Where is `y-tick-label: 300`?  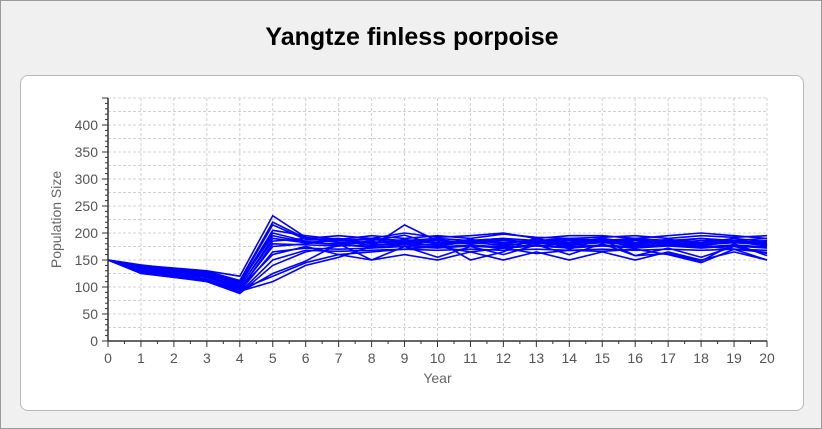
y-tick-label: 300 is located at coordinates (87, 179).